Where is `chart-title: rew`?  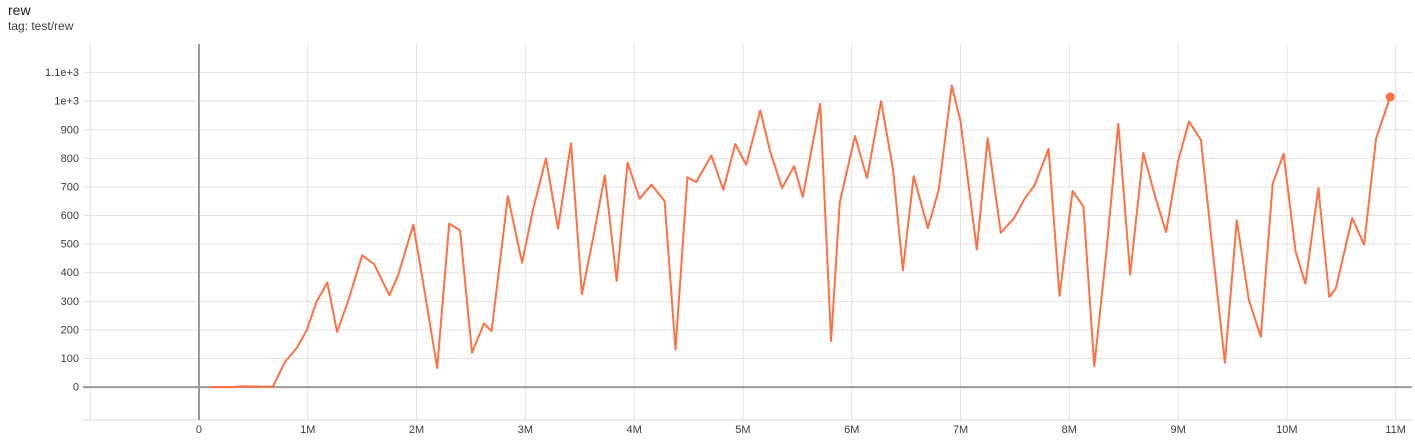
chart-title: rew is located at coordinates (19, 10).